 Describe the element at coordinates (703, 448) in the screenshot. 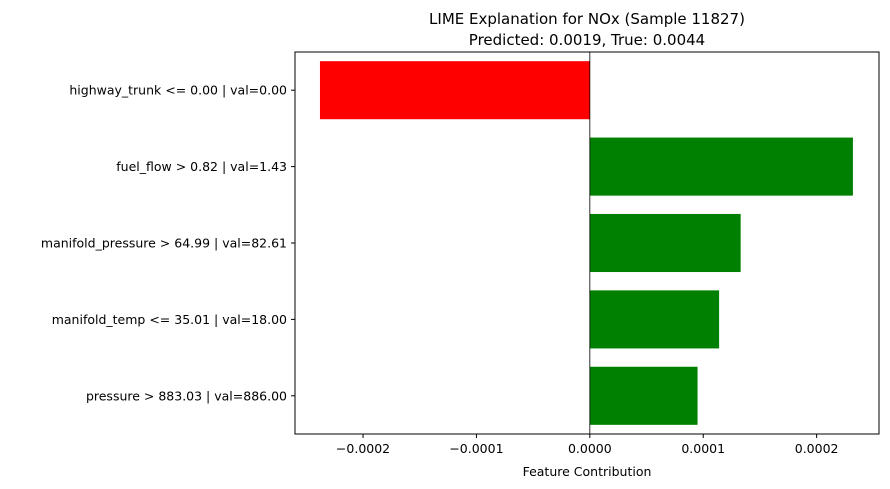

I see `x-tick-label-3: 0.0001` at that location.